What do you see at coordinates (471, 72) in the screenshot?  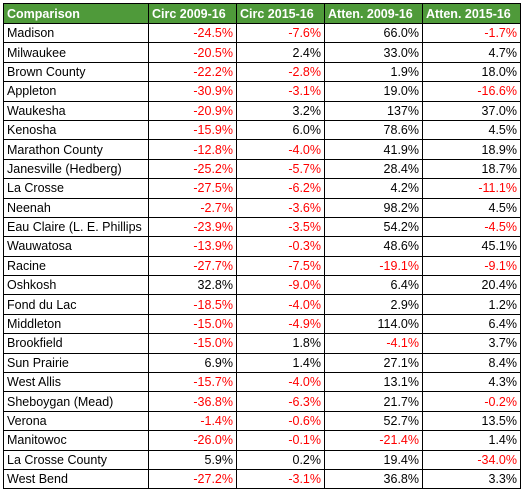 I see `atten-2015-16-cell: 18.0%` at bounding box center [471, 72].